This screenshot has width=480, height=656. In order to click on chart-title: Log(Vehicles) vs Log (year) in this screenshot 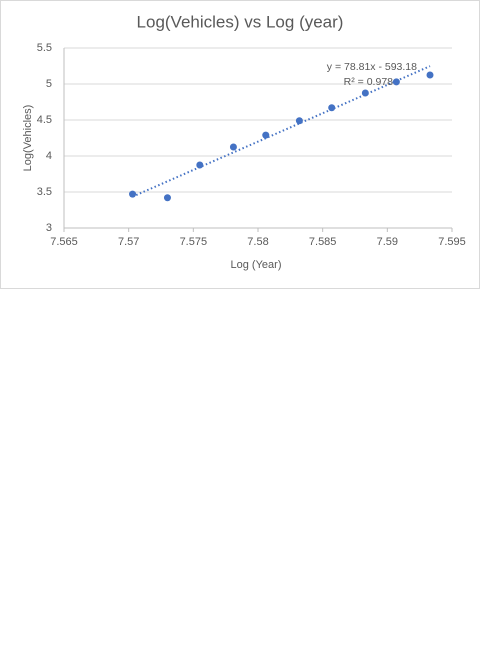, I will do `click(240, 21)`.